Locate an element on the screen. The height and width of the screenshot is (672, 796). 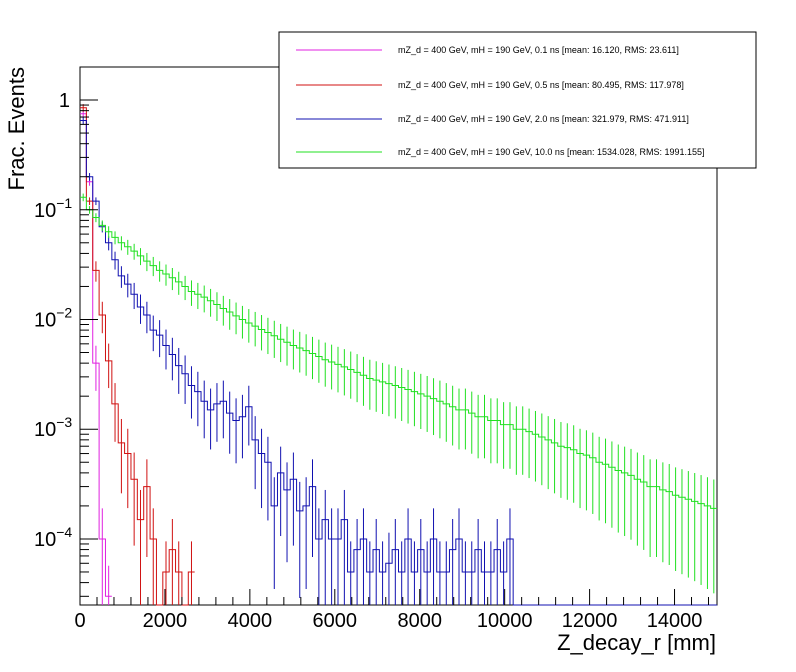
y-tick-label: 1 is located at coordinates (64, 101).